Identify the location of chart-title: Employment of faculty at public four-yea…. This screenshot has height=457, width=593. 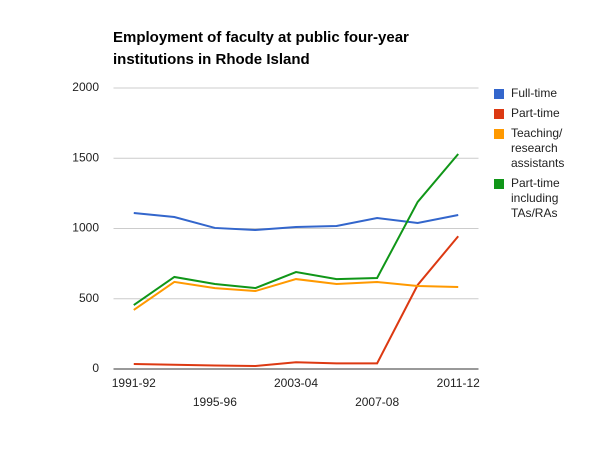
(261, 48).